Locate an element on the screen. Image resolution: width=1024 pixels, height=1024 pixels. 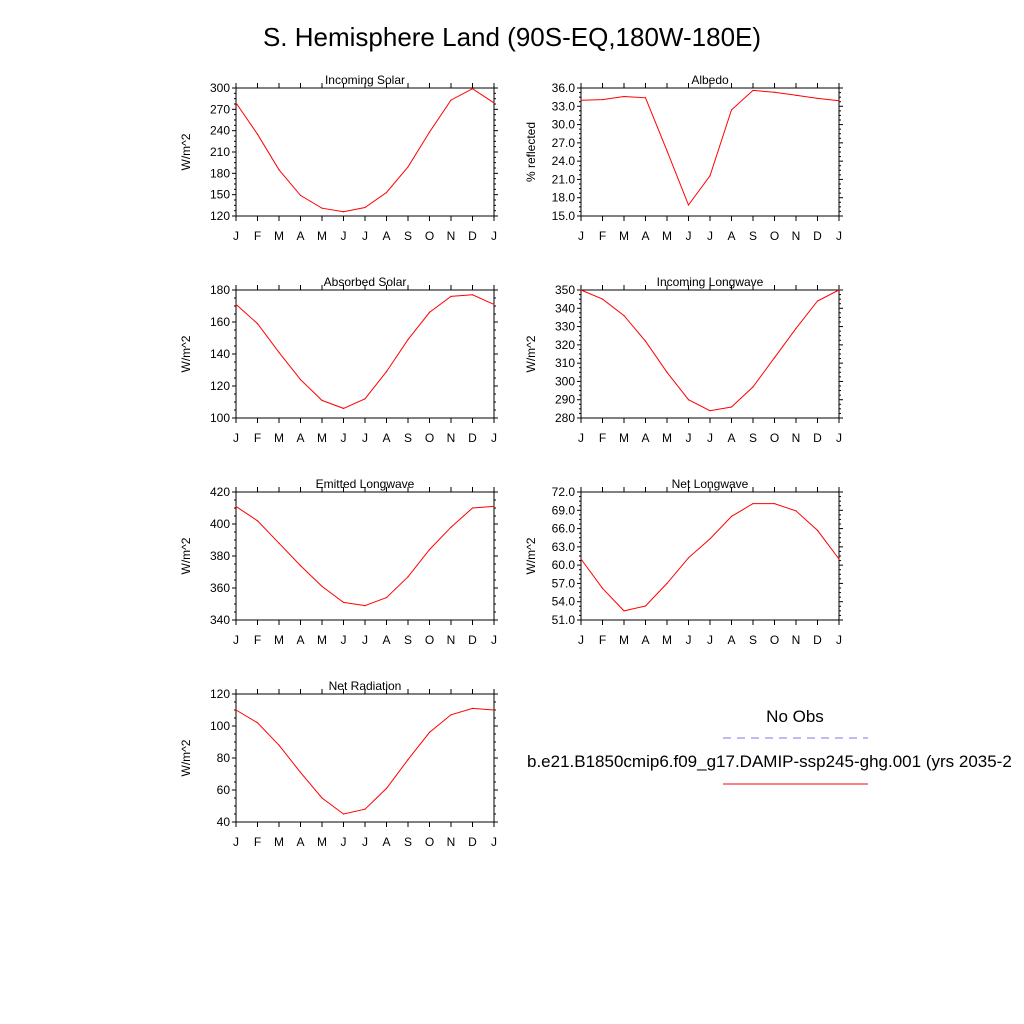
chart-title: Incoming Solar is located at coordinates (365, 80).